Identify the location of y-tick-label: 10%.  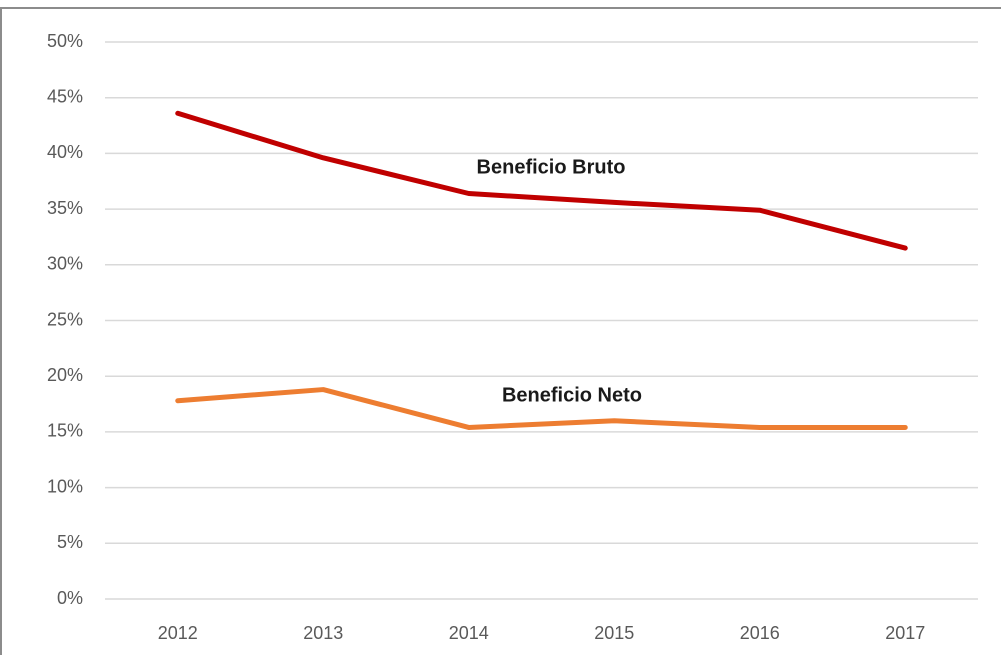
(65, 486).